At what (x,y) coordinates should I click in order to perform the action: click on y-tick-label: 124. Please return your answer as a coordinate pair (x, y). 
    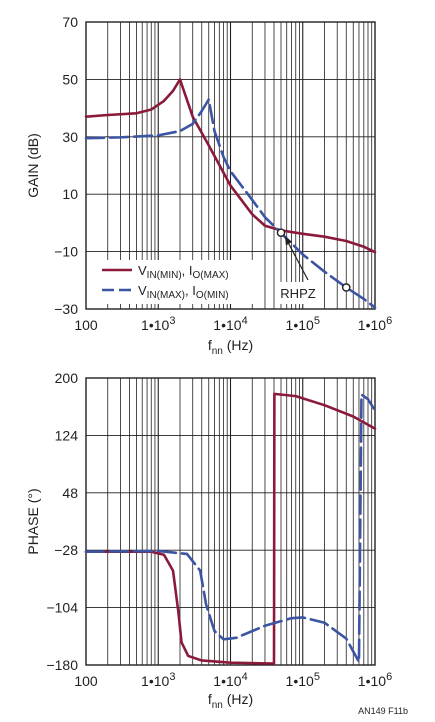
    Looking at the image, I should click on (67, 435).